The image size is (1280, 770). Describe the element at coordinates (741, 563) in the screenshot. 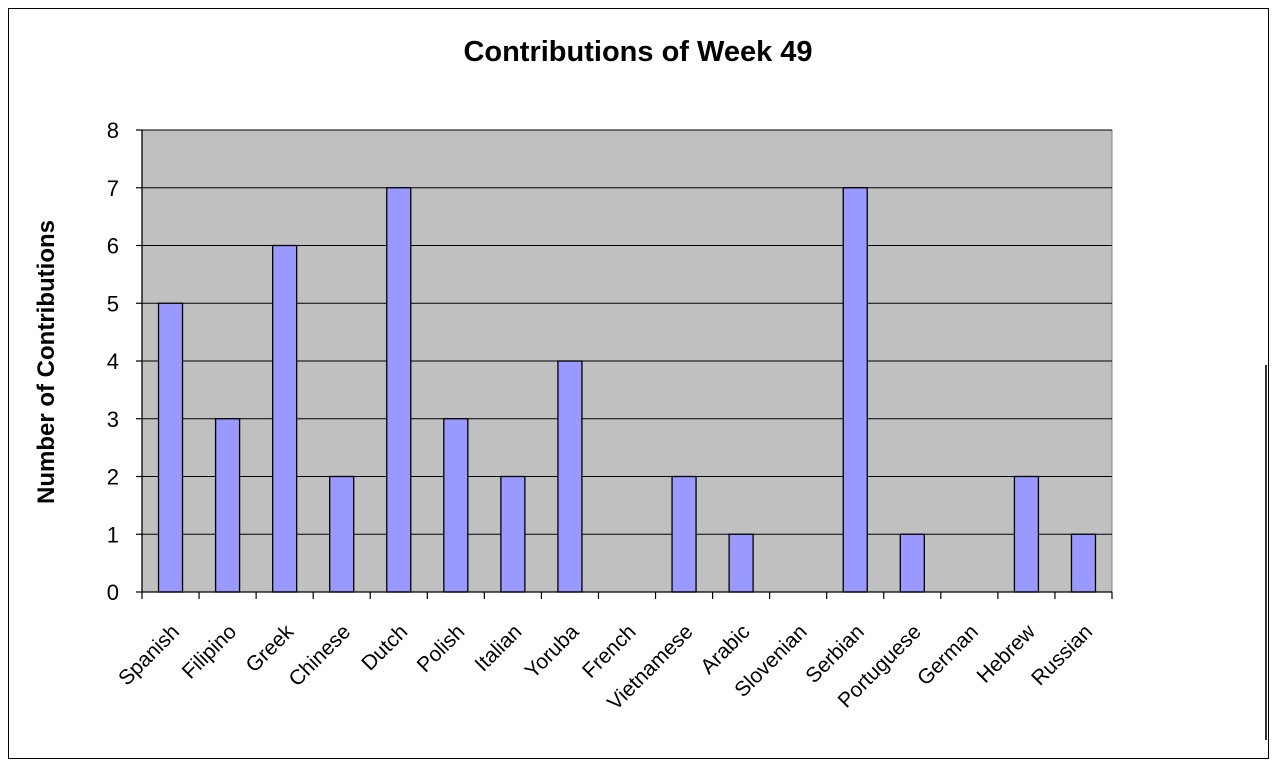

I see `bar-arabic` at that location.